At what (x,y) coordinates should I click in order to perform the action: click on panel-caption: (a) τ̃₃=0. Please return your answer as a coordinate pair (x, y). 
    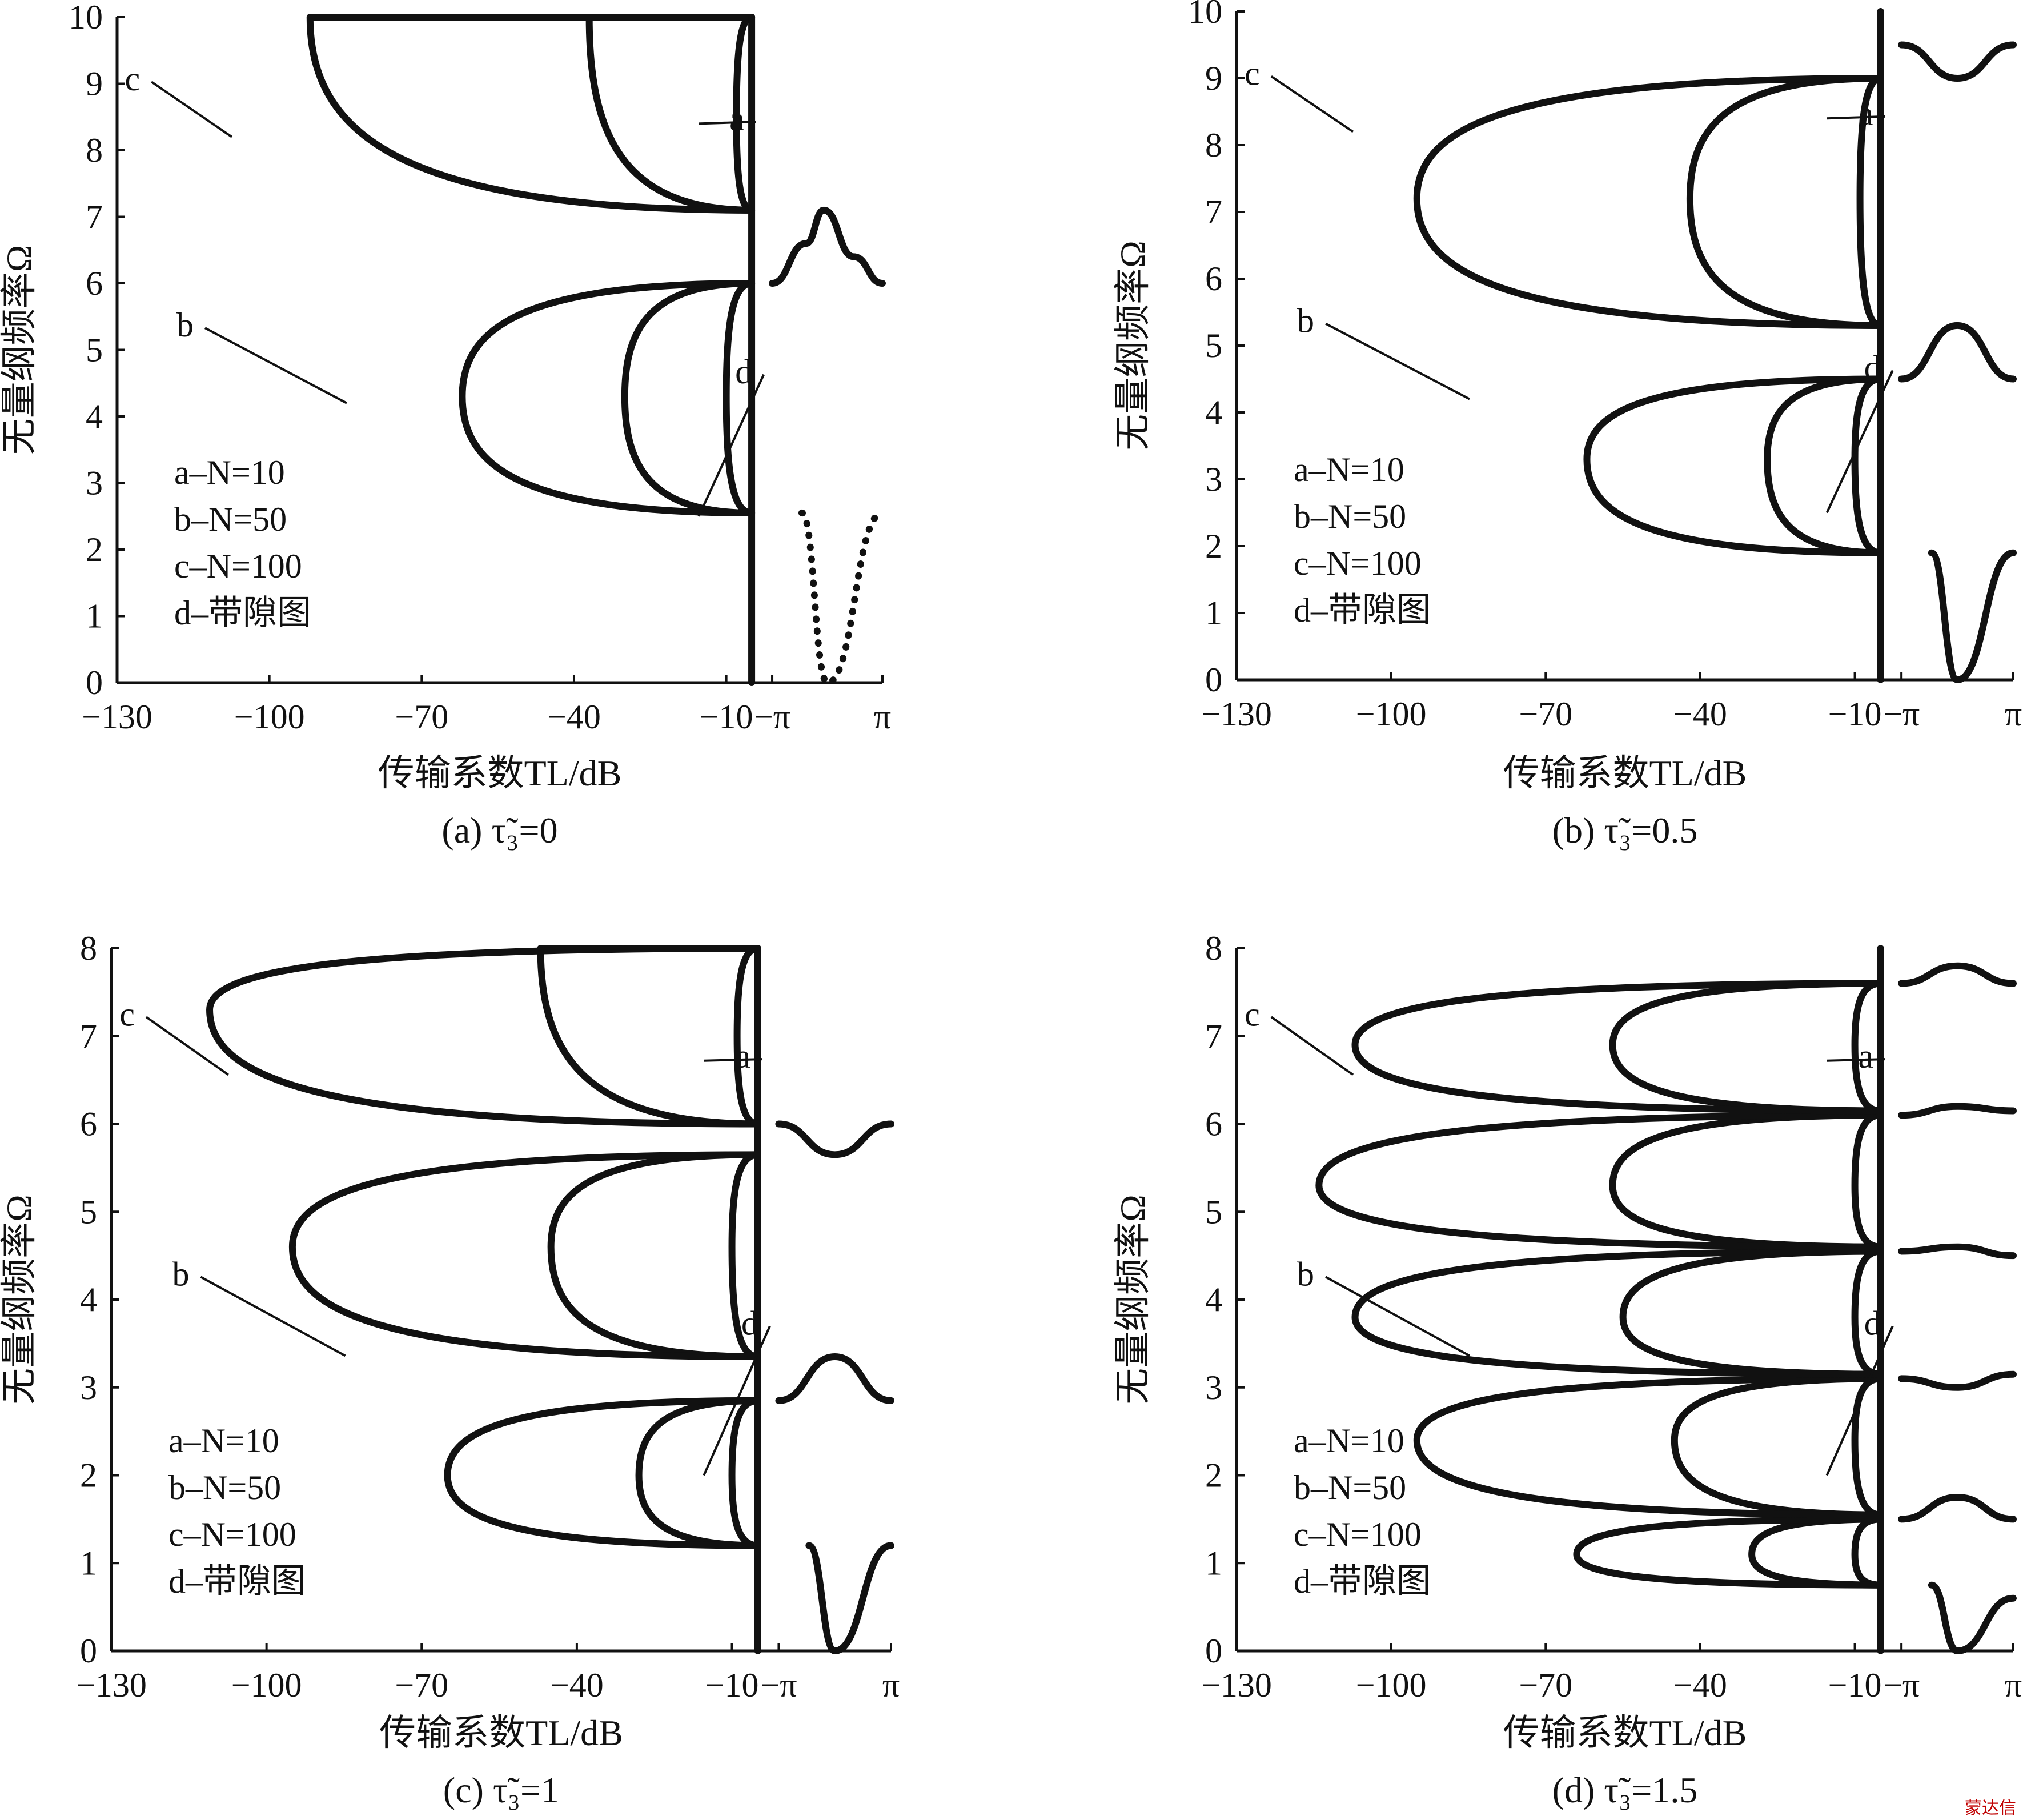
    Looking at the image, I should click on (499, 830).